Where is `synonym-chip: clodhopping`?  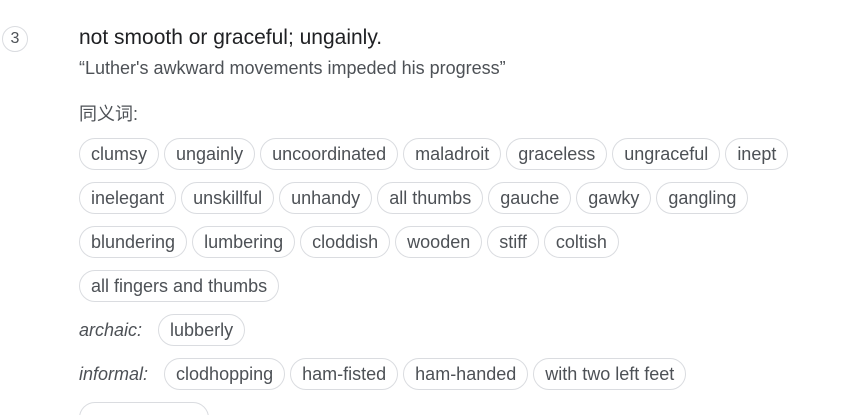 synonym-chip: clodhopping is located at coordinates (225, 374).